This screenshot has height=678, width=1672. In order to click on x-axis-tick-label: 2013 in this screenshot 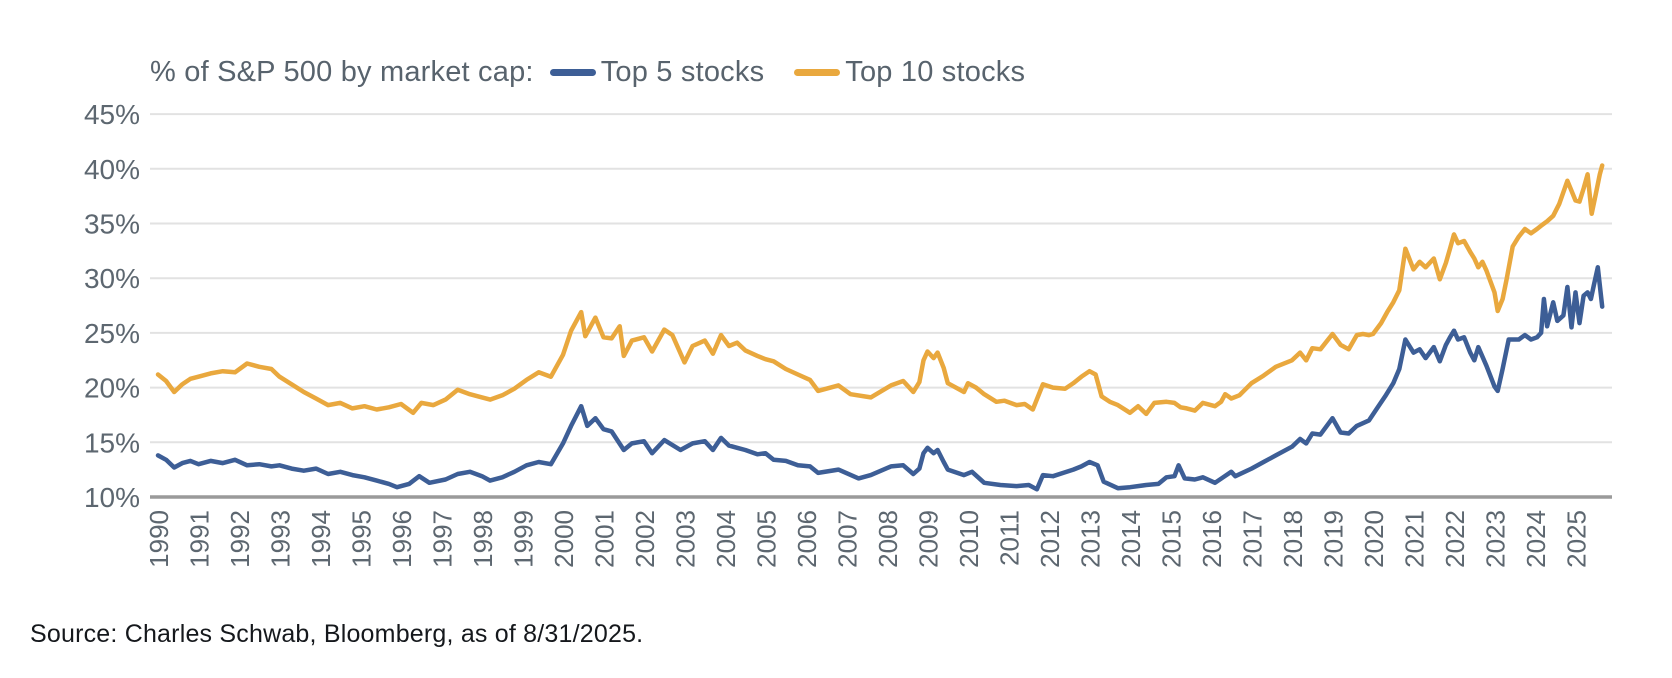, I will do `click(1091, 539)`.